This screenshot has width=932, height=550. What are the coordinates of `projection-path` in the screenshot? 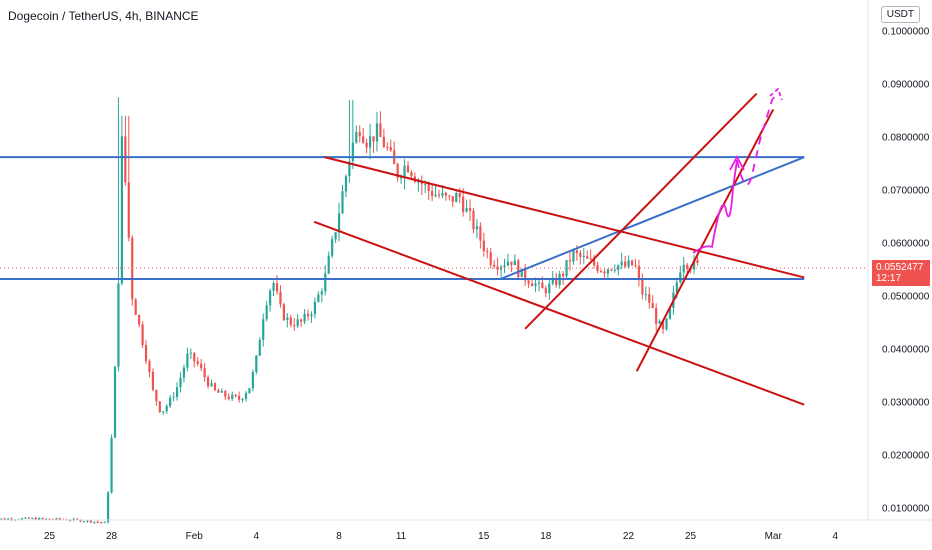 It's located at (715, 206).